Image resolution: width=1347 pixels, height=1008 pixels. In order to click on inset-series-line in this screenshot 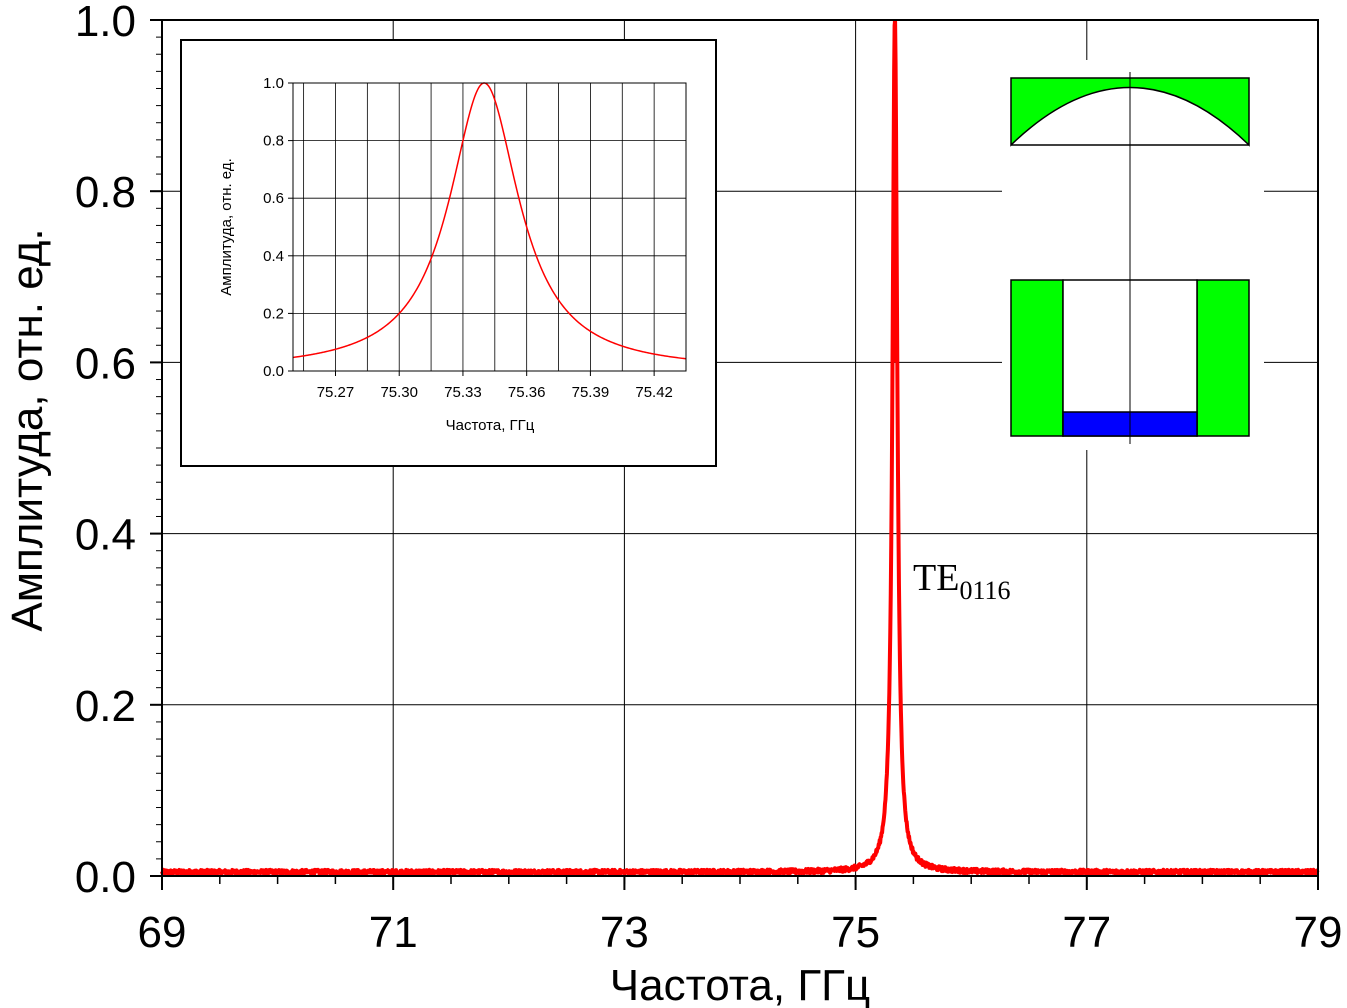, I will do `click(489, 221)`.